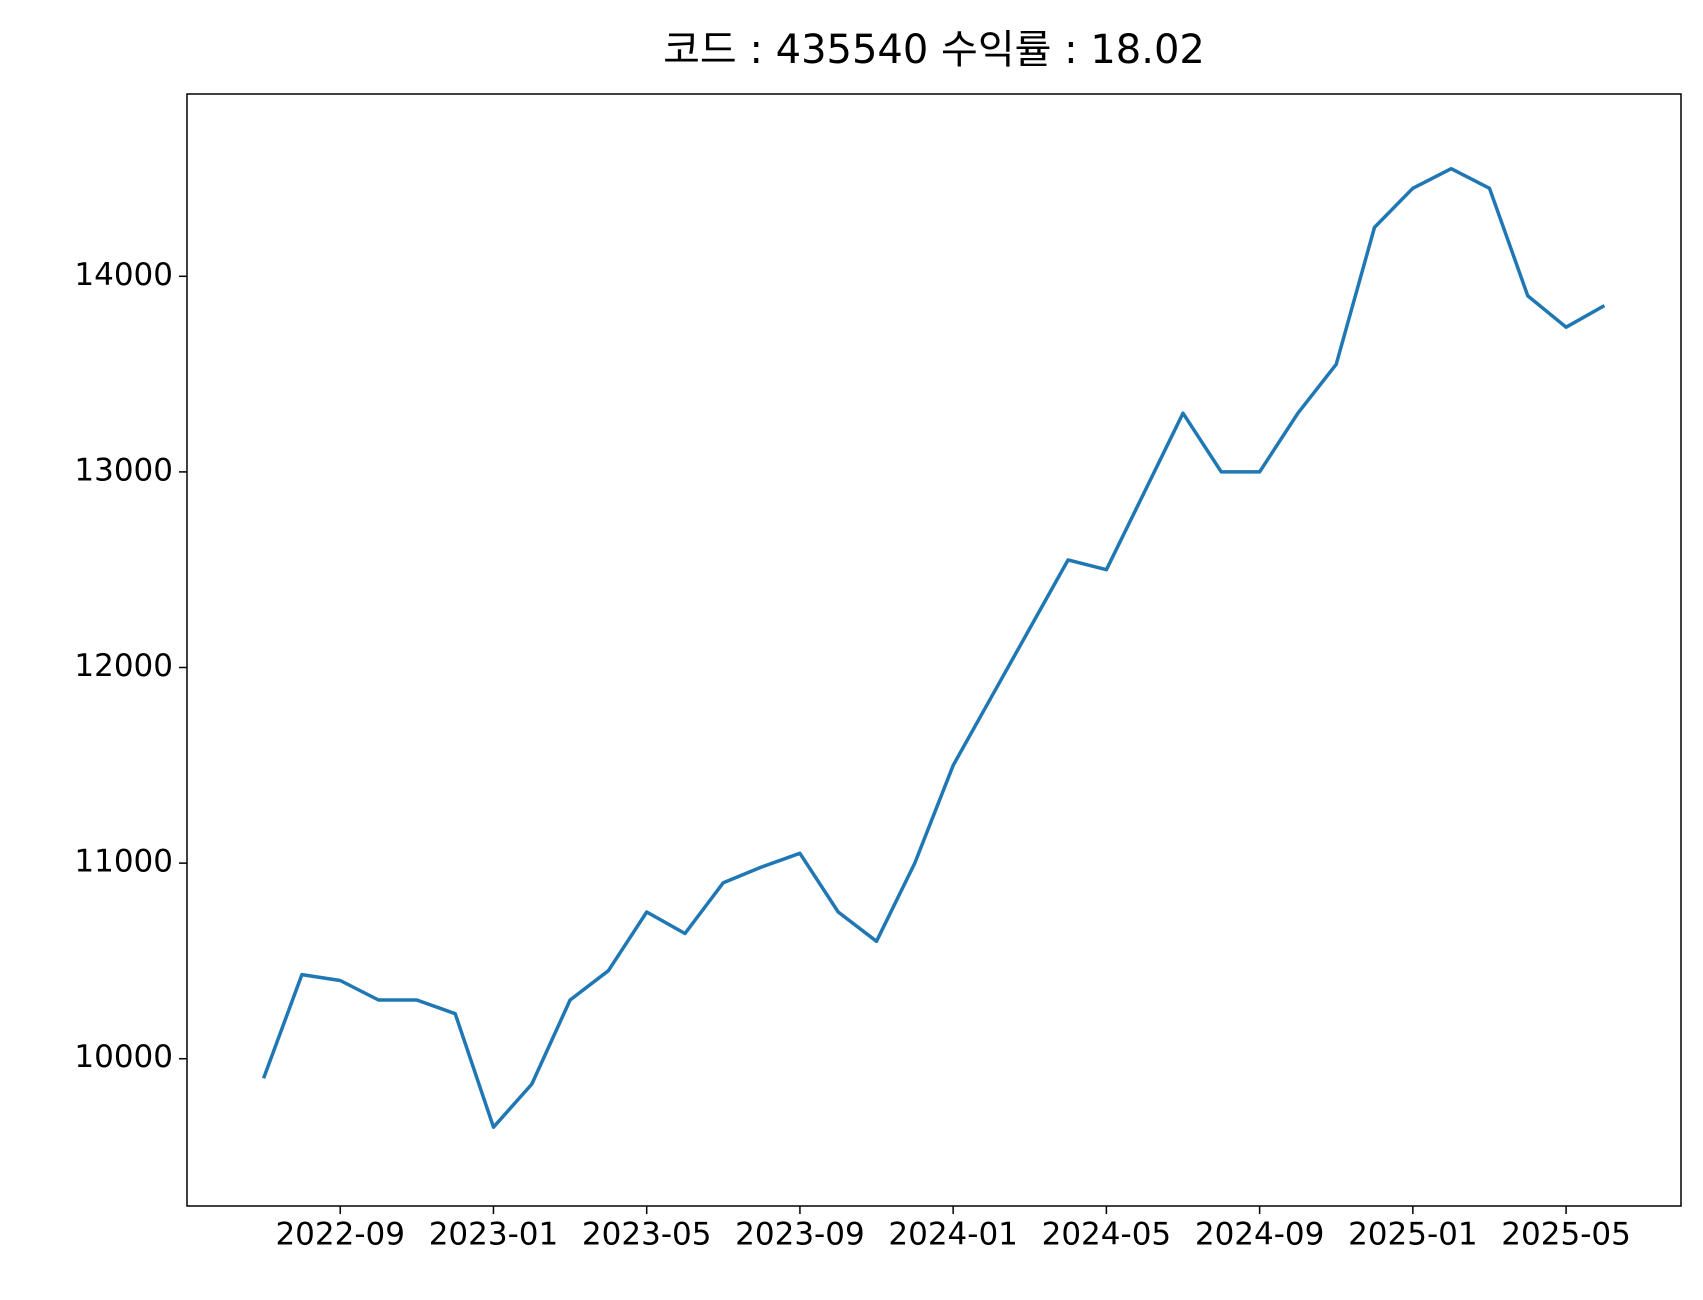  What do you see at coordinates (340, 1235) in the screenshot?
I see `x-tick-label: 2022-09` at bounding box center [340, 1235].